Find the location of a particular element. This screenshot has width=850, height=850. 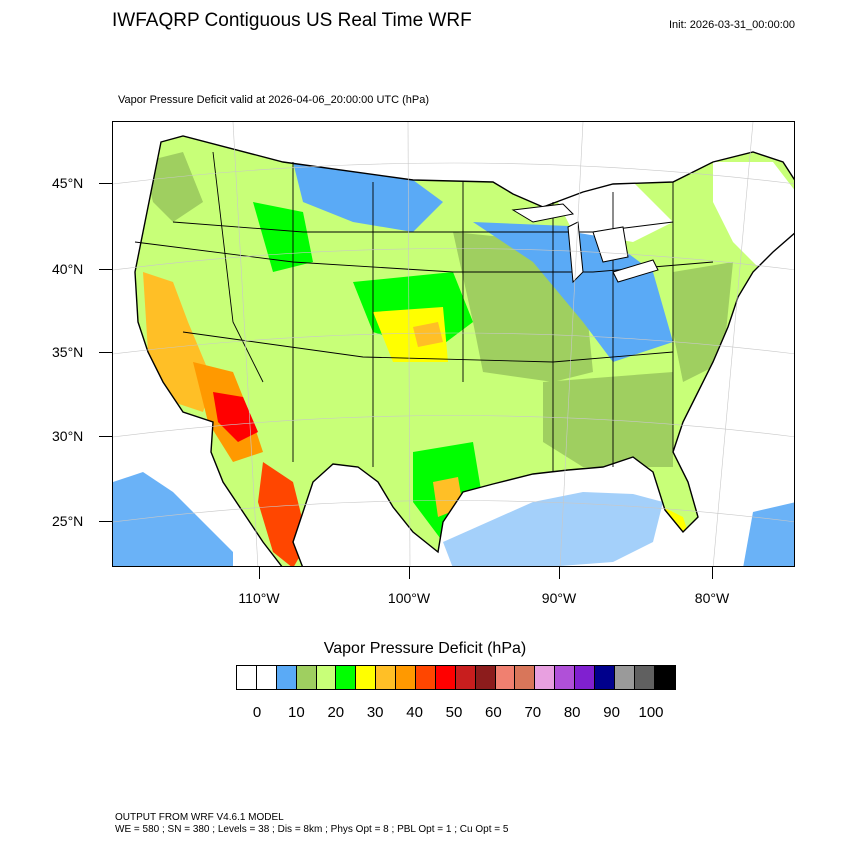

lat-label-25: 25°N is located at coordinates (68, 521).